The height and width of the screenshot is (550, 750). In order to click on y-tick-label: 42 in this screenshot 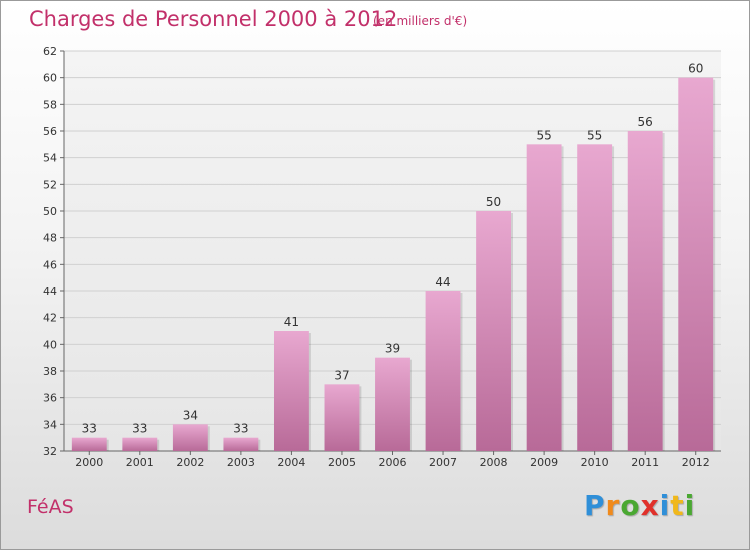, I will do `click(50, 318)`.